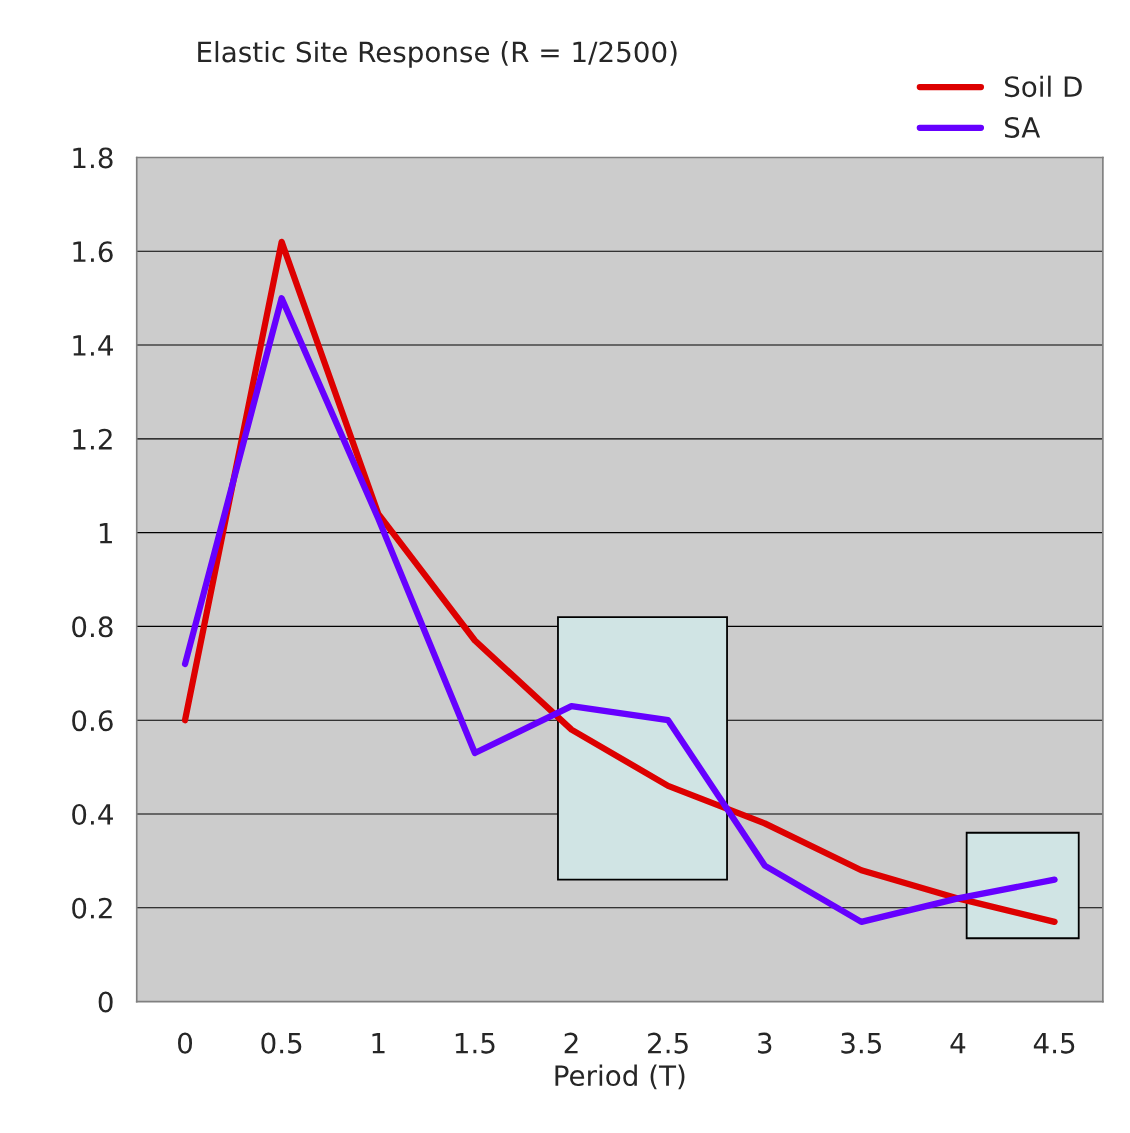  What do you see at coordinates (93, 252) in the screenshot?
I see `y-tick-label: 1.6` at bounding box center [93, 252].